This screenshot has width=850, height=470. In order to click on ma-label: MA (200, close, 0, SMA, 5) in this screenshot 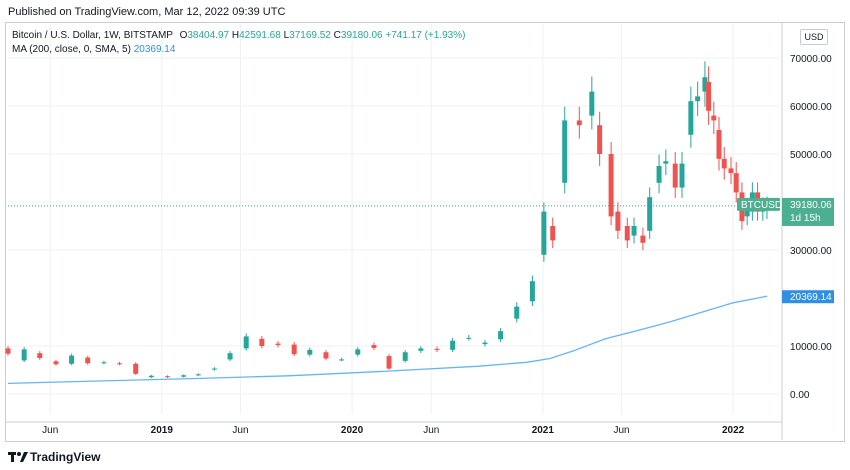, I will do `click(71, 49)`.